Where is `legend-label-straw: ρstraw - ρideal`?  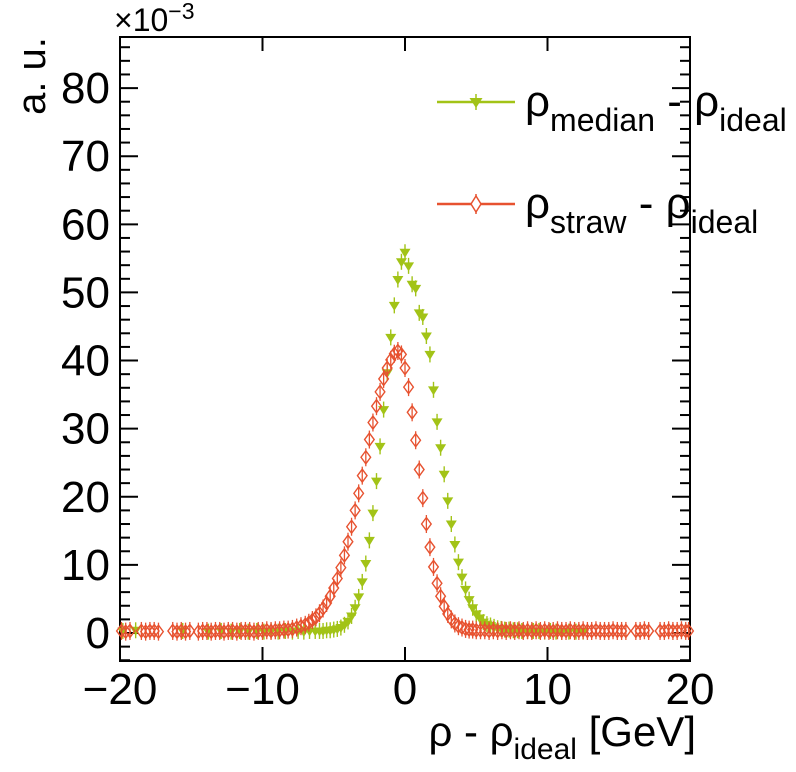
legend-label-straw: ρstraw - ρideal is located at coordinates (642, 209).